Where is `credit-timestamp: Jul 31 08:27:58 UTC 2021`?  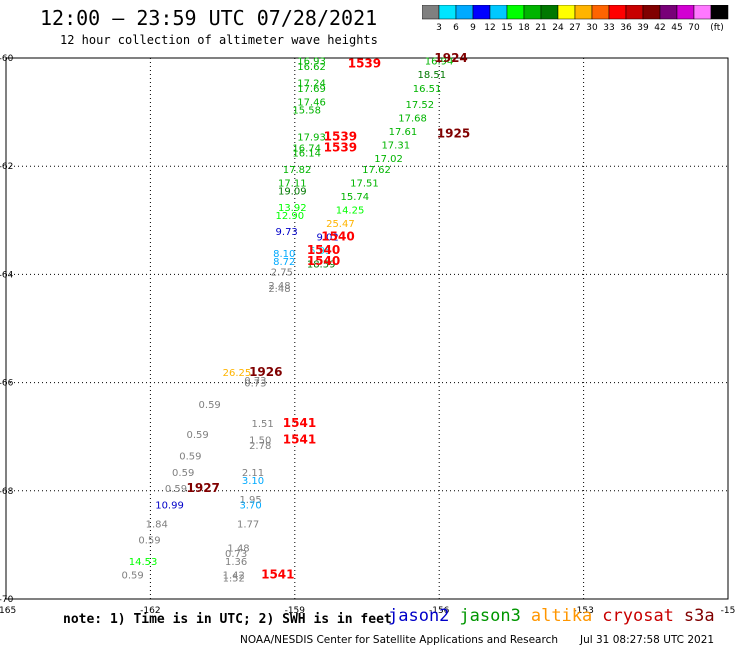 credit-timestamp: Jul 31 08:27:58 UTC 2021 is located at coordinates (647, 640).